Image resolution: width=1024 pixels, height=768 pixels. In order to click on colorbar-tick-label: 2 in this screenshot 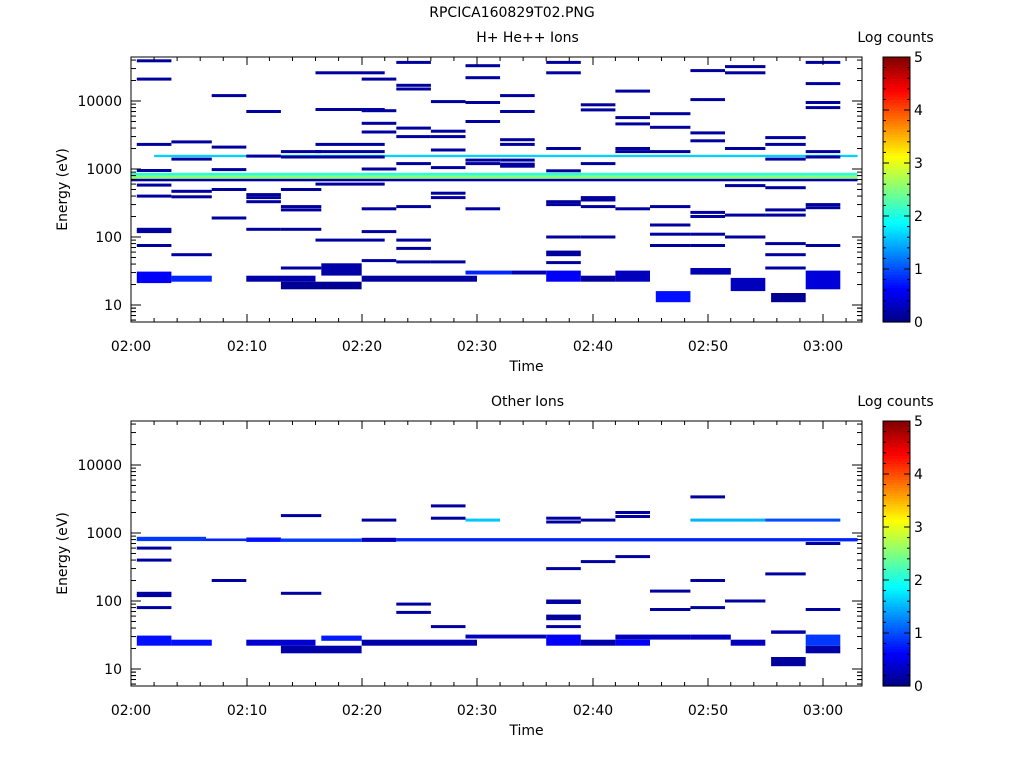, I will do `click(918, 217)`.